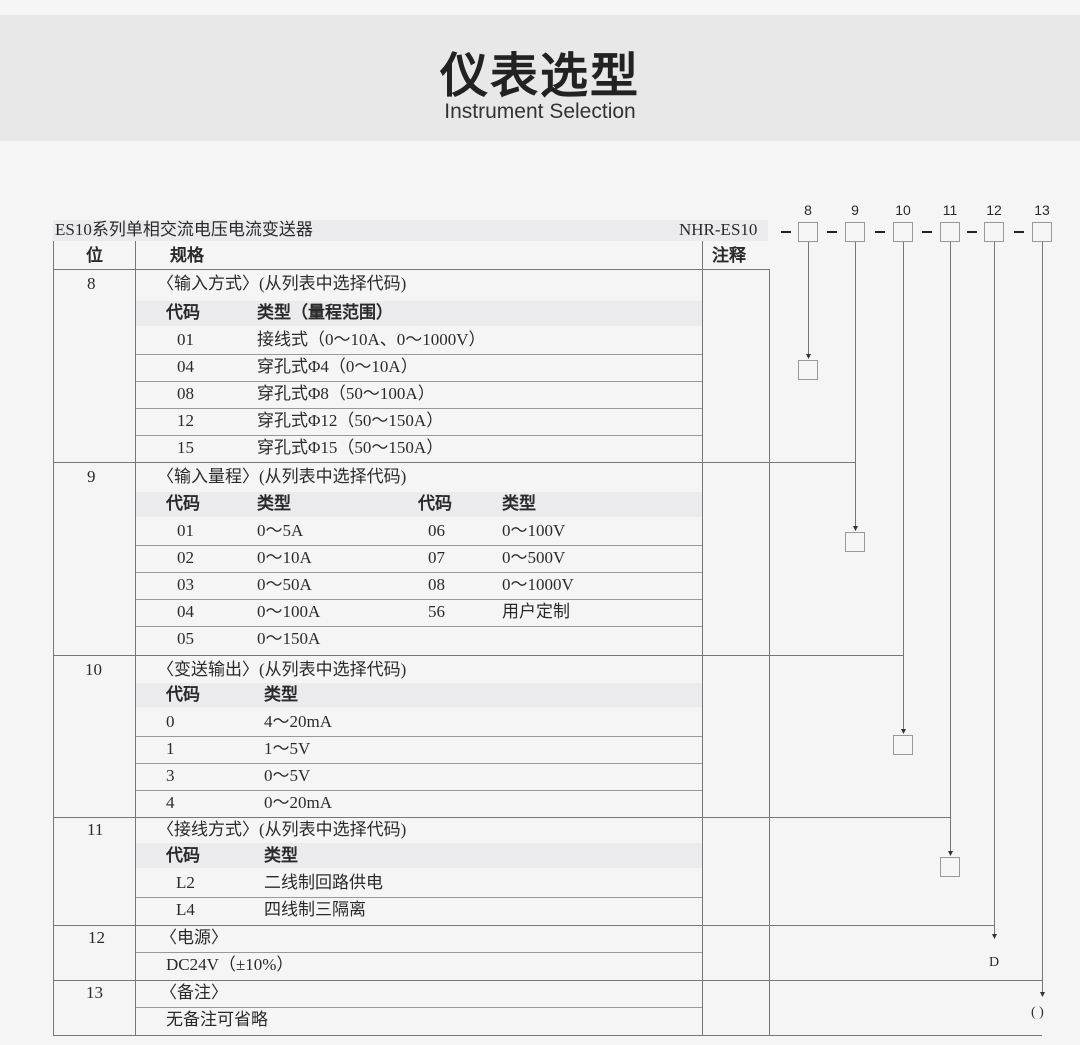  Describe the element at coordinates (282, 829) in the screenshot. I see `section-title: 〈接线方式〉(从列表中选择代码)` at that location.